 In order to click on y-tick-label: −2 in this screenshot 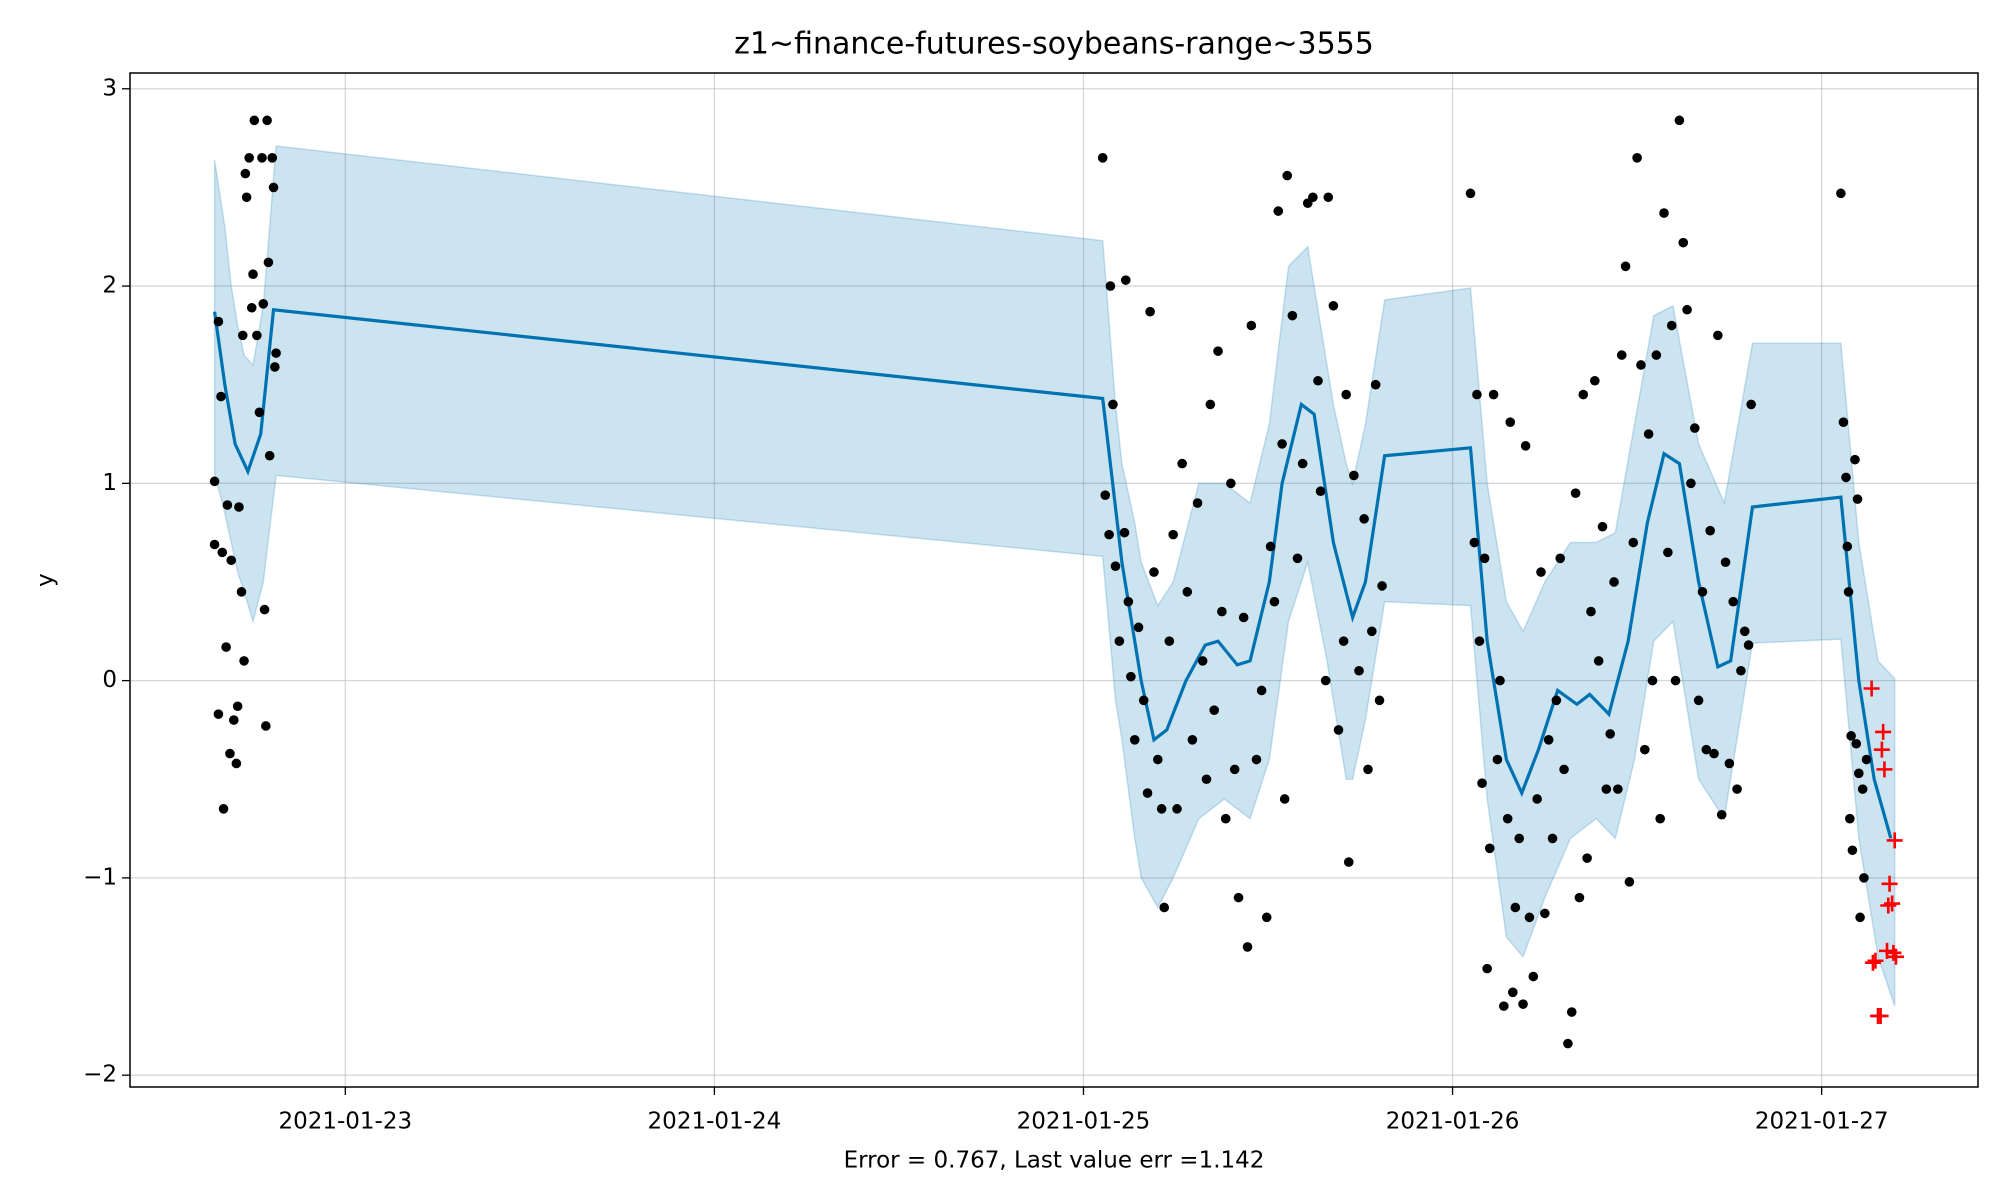, I will do `click(100, 1075)`.